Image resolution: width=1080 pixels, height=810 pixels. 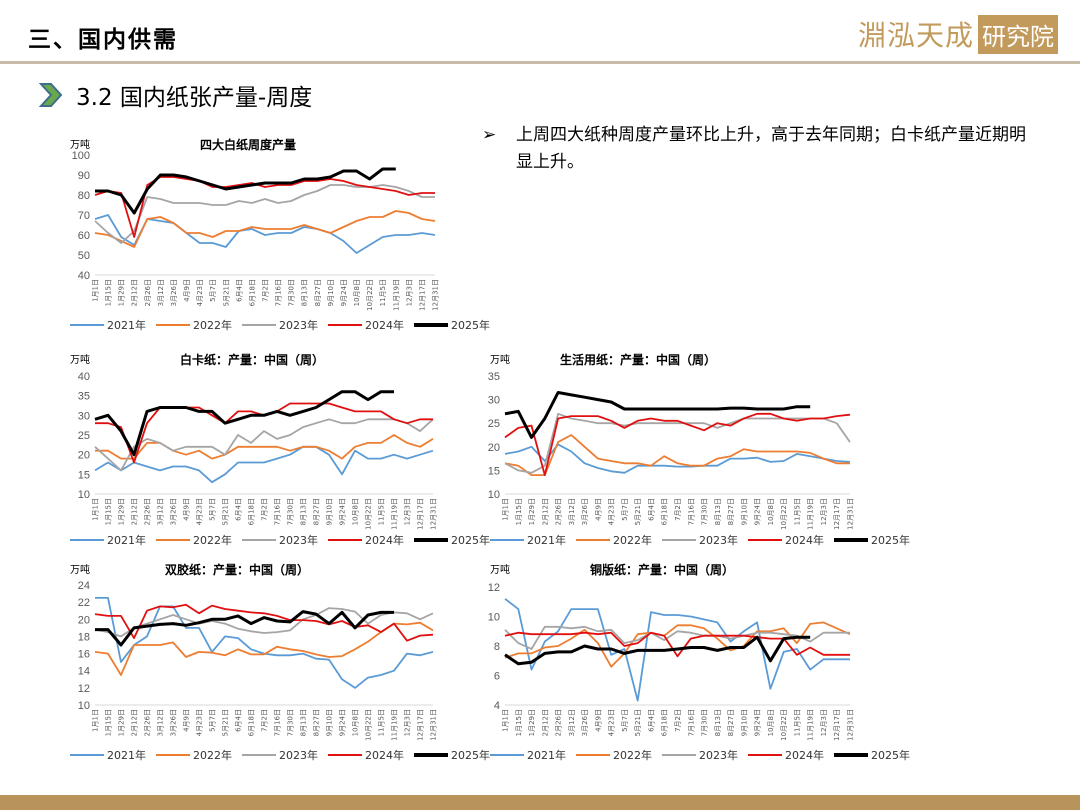 What do you see at coordinates (915, 35) in the screenshot?
I see `logo-text: 淵泓天成` at bounding box center [915, 35].